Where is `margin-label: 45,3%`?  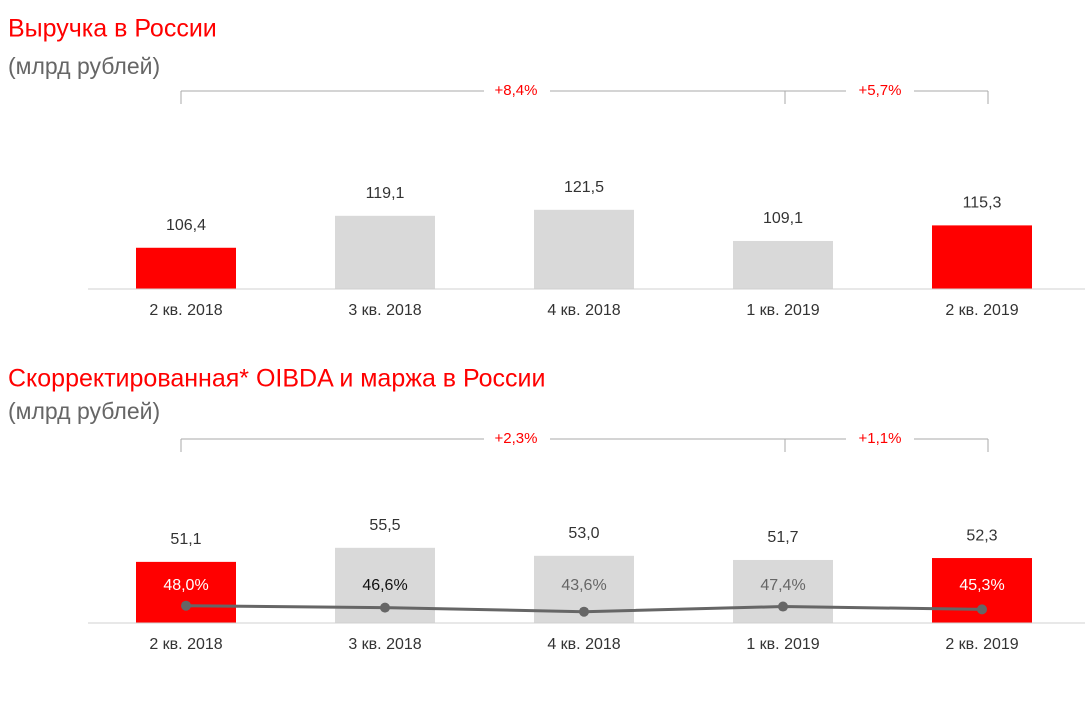
margin-label: 45,3% is located at coordinates (981, 585).